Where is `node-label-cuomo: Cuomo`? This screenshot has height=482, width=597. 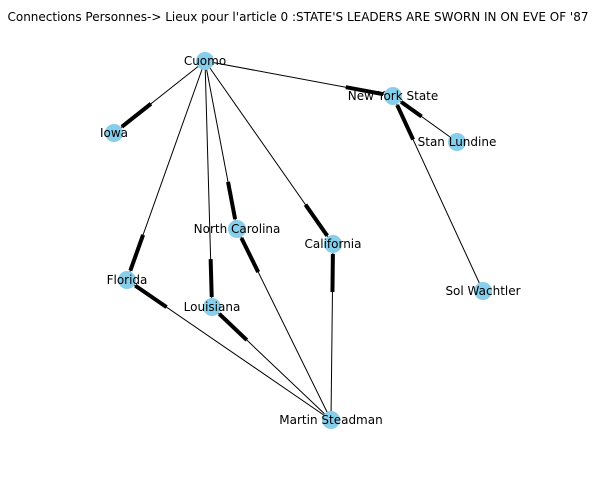 node-label-cuomo: Cuomo is located at coordinates (205, 61).